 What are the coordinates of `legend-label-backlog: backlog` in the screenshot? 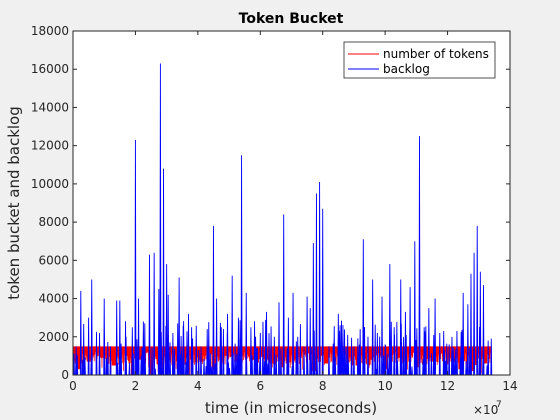 It's located at (406, 69).